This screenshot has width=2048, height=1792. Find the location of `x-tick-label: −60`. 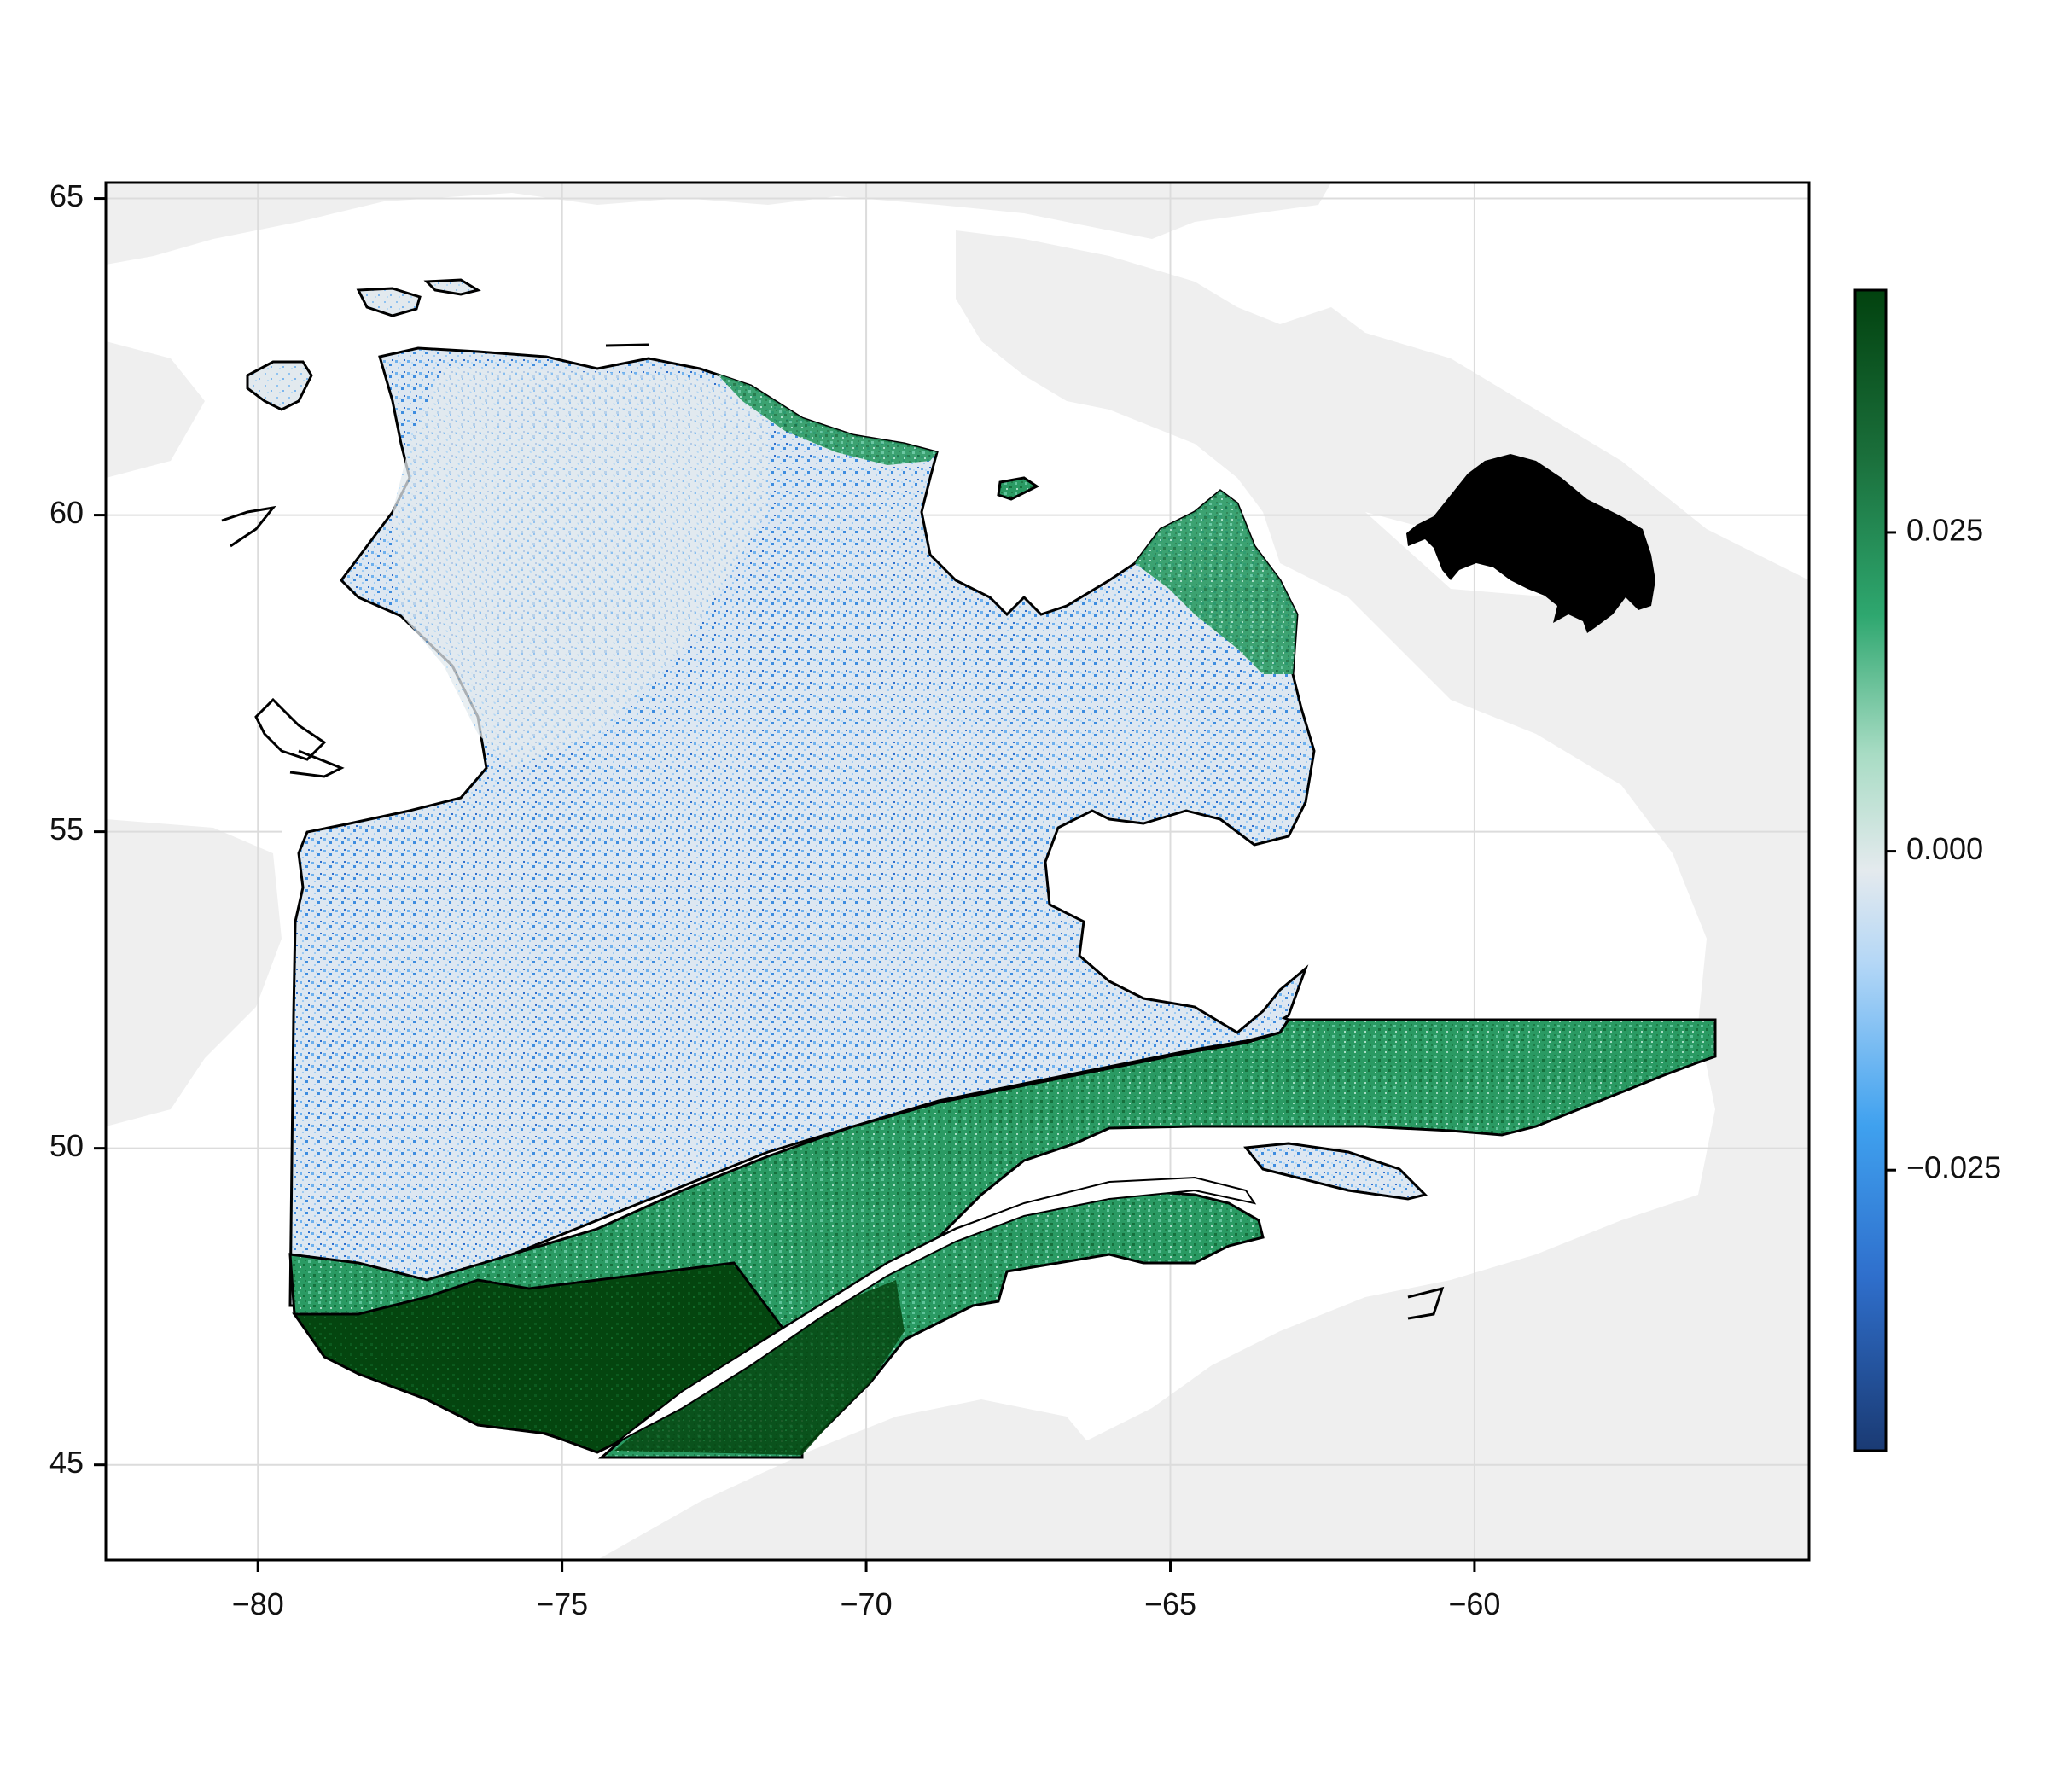

x-tick-label: −60 is located at coordinates (1474, 1603).